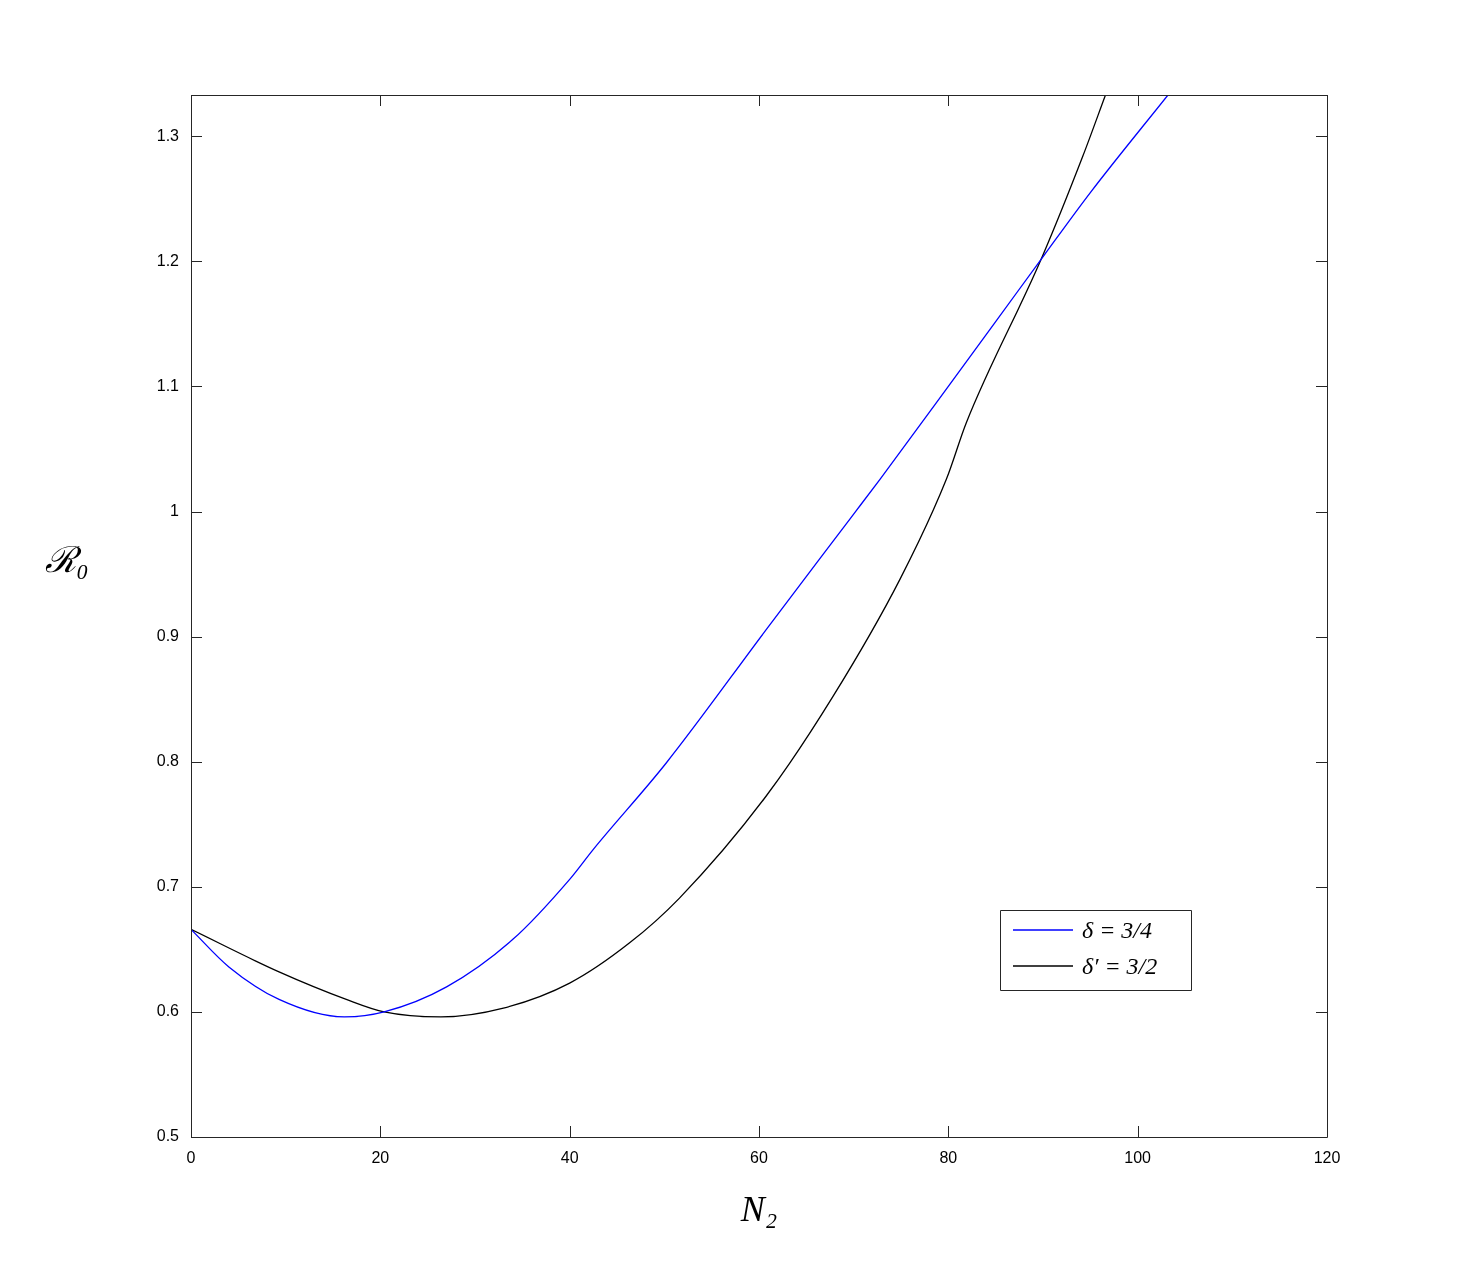  What do you see at coordinates (569, 1158) in the screenshot?
I see `x-tick-label: 40` at bounding box center [569, 1158].